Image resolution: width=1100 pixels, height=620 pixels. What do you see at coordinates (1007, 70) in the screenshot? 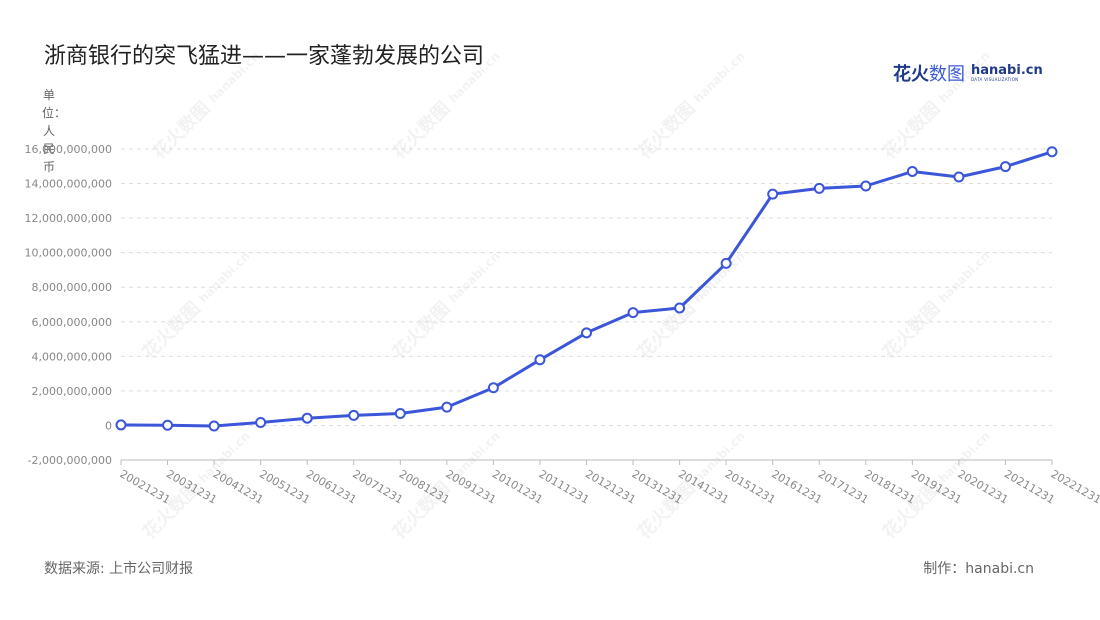
I see `logo-domain: hanabi.cn` at bounding box center [1007, 70].